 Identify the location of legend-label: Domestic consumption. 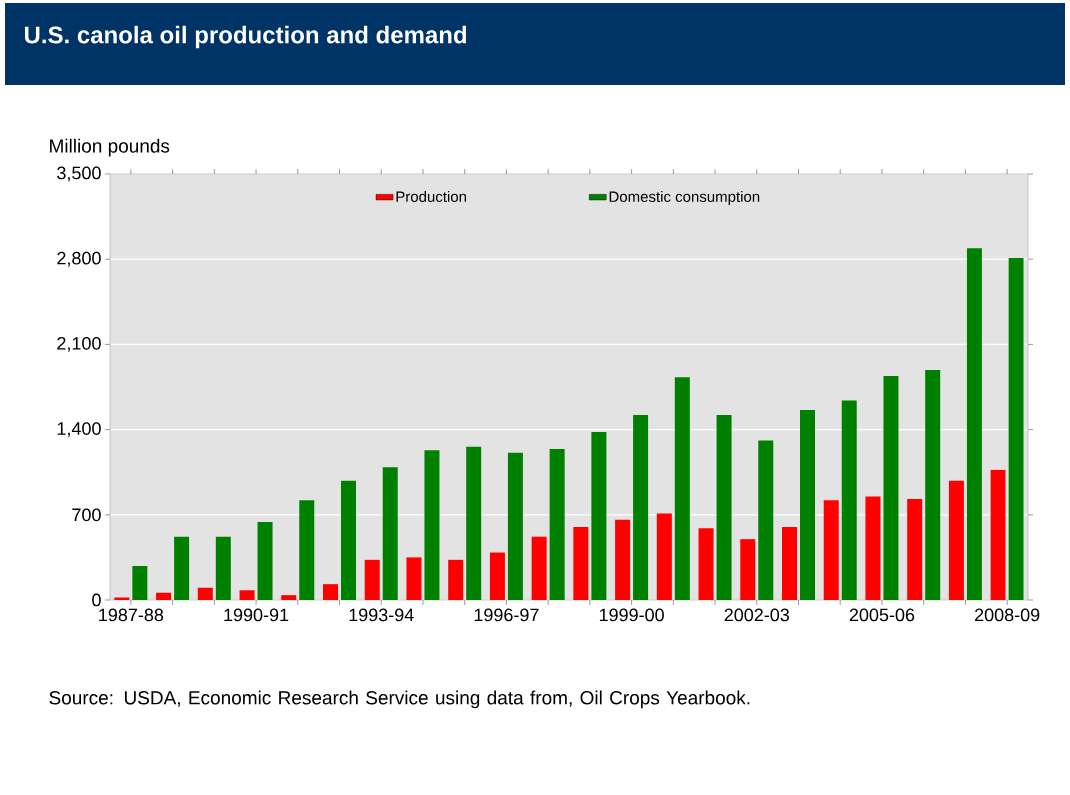
(684, 197).